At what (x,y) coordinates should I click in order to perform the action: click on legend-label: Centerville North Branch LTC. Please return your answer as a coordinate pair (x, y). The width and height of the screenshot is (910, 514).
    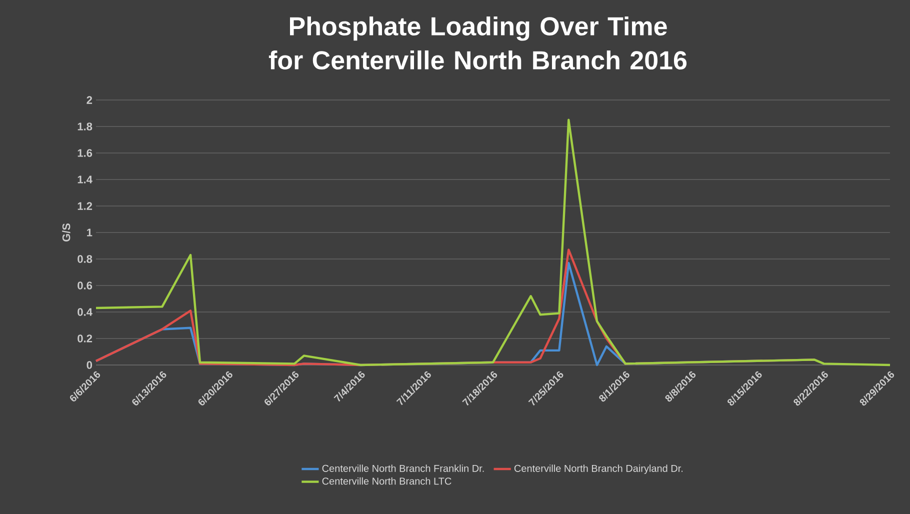
    Looking at the image, I should click on (387, 481).